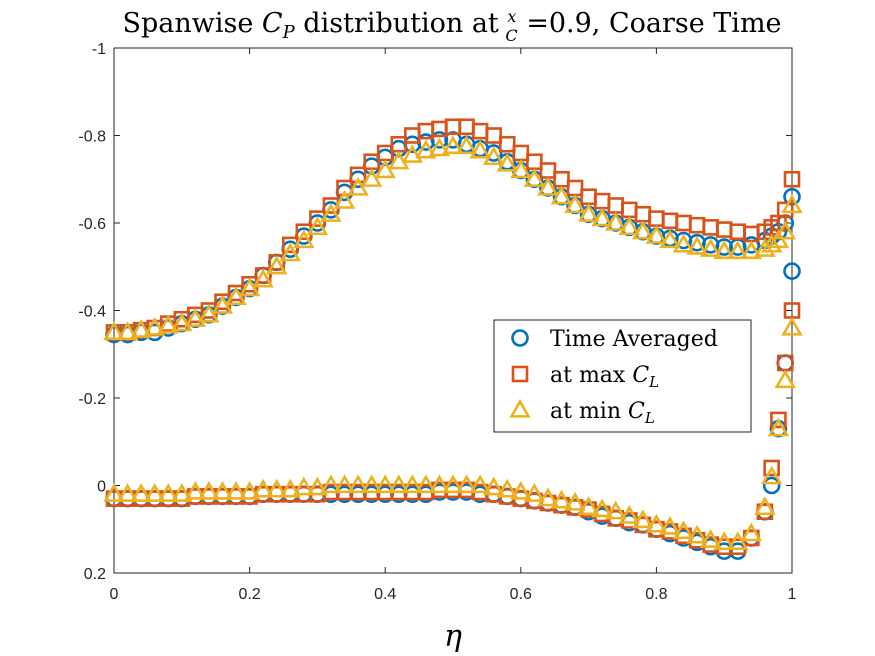  Describe the element at coordinates (511, 35) in the screenshot. I see `title-frac-den: C` at that location.